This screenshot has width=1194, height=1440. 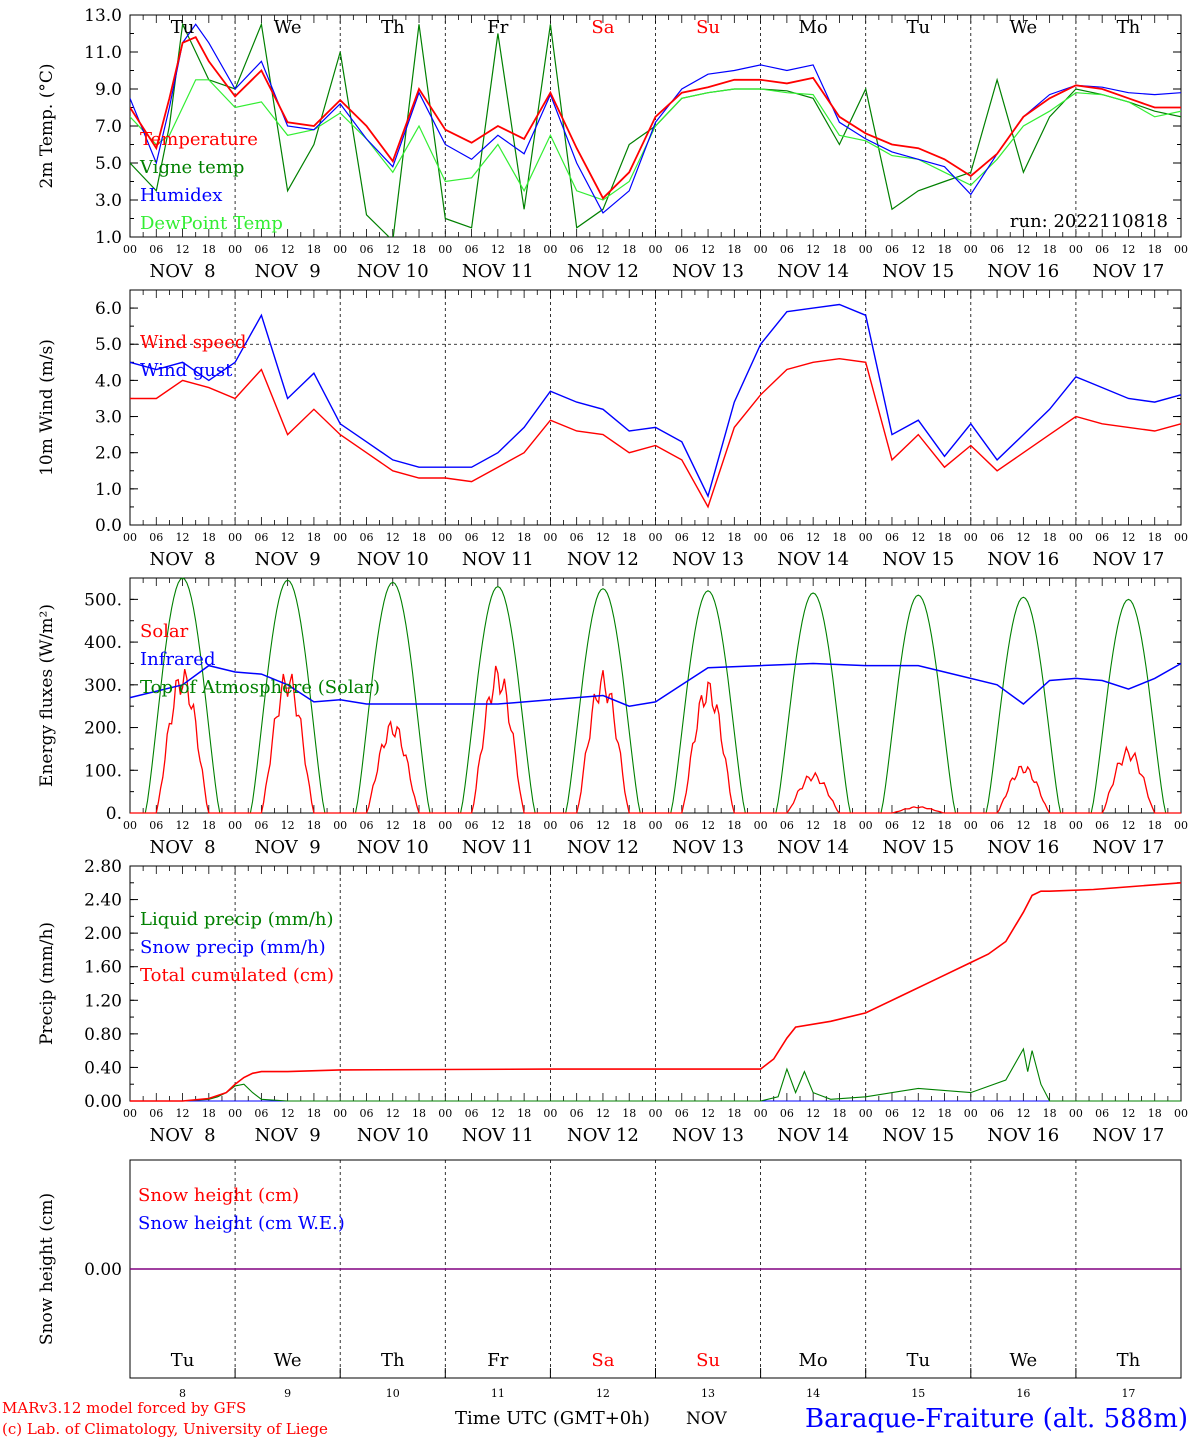 I want to click on legend-dewpoint-temp: DewPoint Temp, so click(x=211, y=223).